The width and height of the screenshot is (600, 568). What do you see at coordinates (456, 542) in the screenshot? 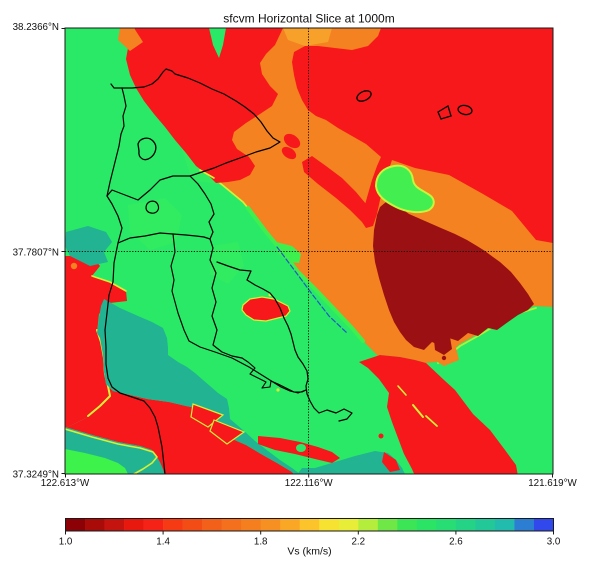
I see `svg-text: 2.6` at bounding box center [456, 542].